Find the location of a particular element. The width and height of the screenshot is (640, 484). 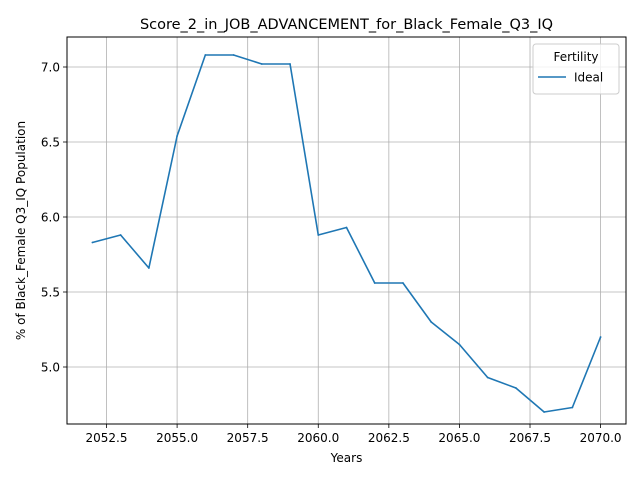

legend-entry-label: Ideal is located at coordinates (588, 78).